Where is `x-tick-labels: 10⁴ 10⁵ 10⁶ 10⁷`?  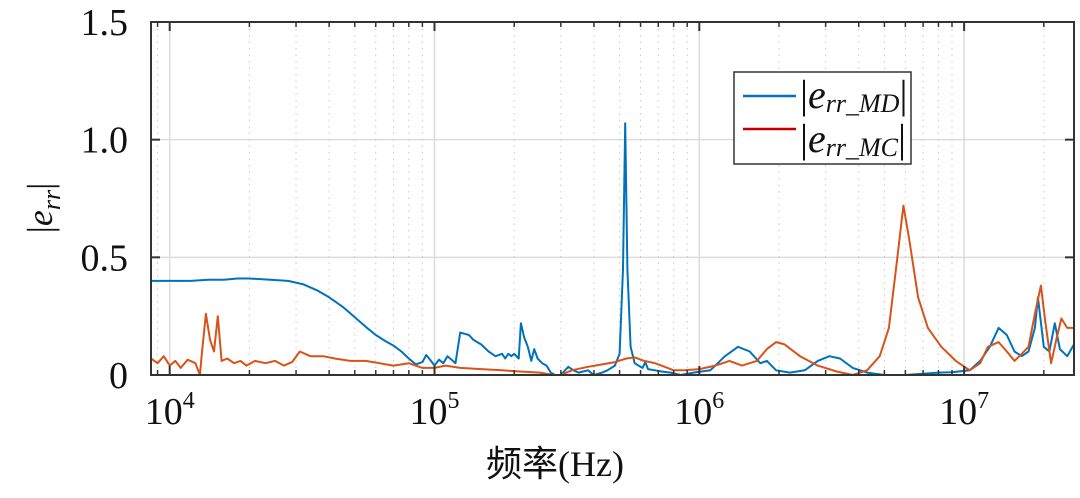
x-tick-labels: 10⁴ 10⁵ 10⁶ 10⁷ is located at coordinates (567, 410).